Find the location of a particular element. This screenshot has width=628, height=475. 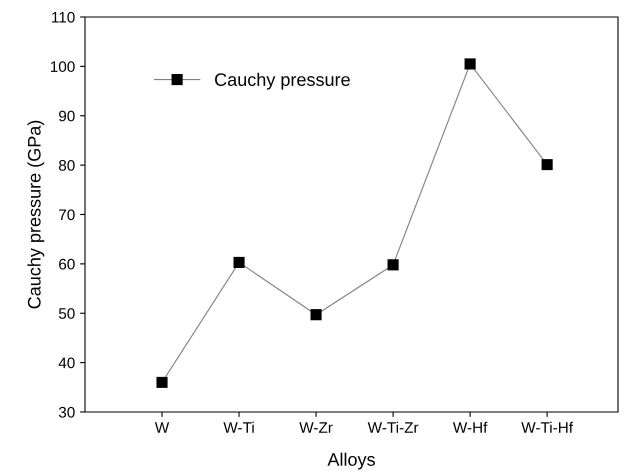

y-tick-label: 90 is located at coordinates (67, 116).